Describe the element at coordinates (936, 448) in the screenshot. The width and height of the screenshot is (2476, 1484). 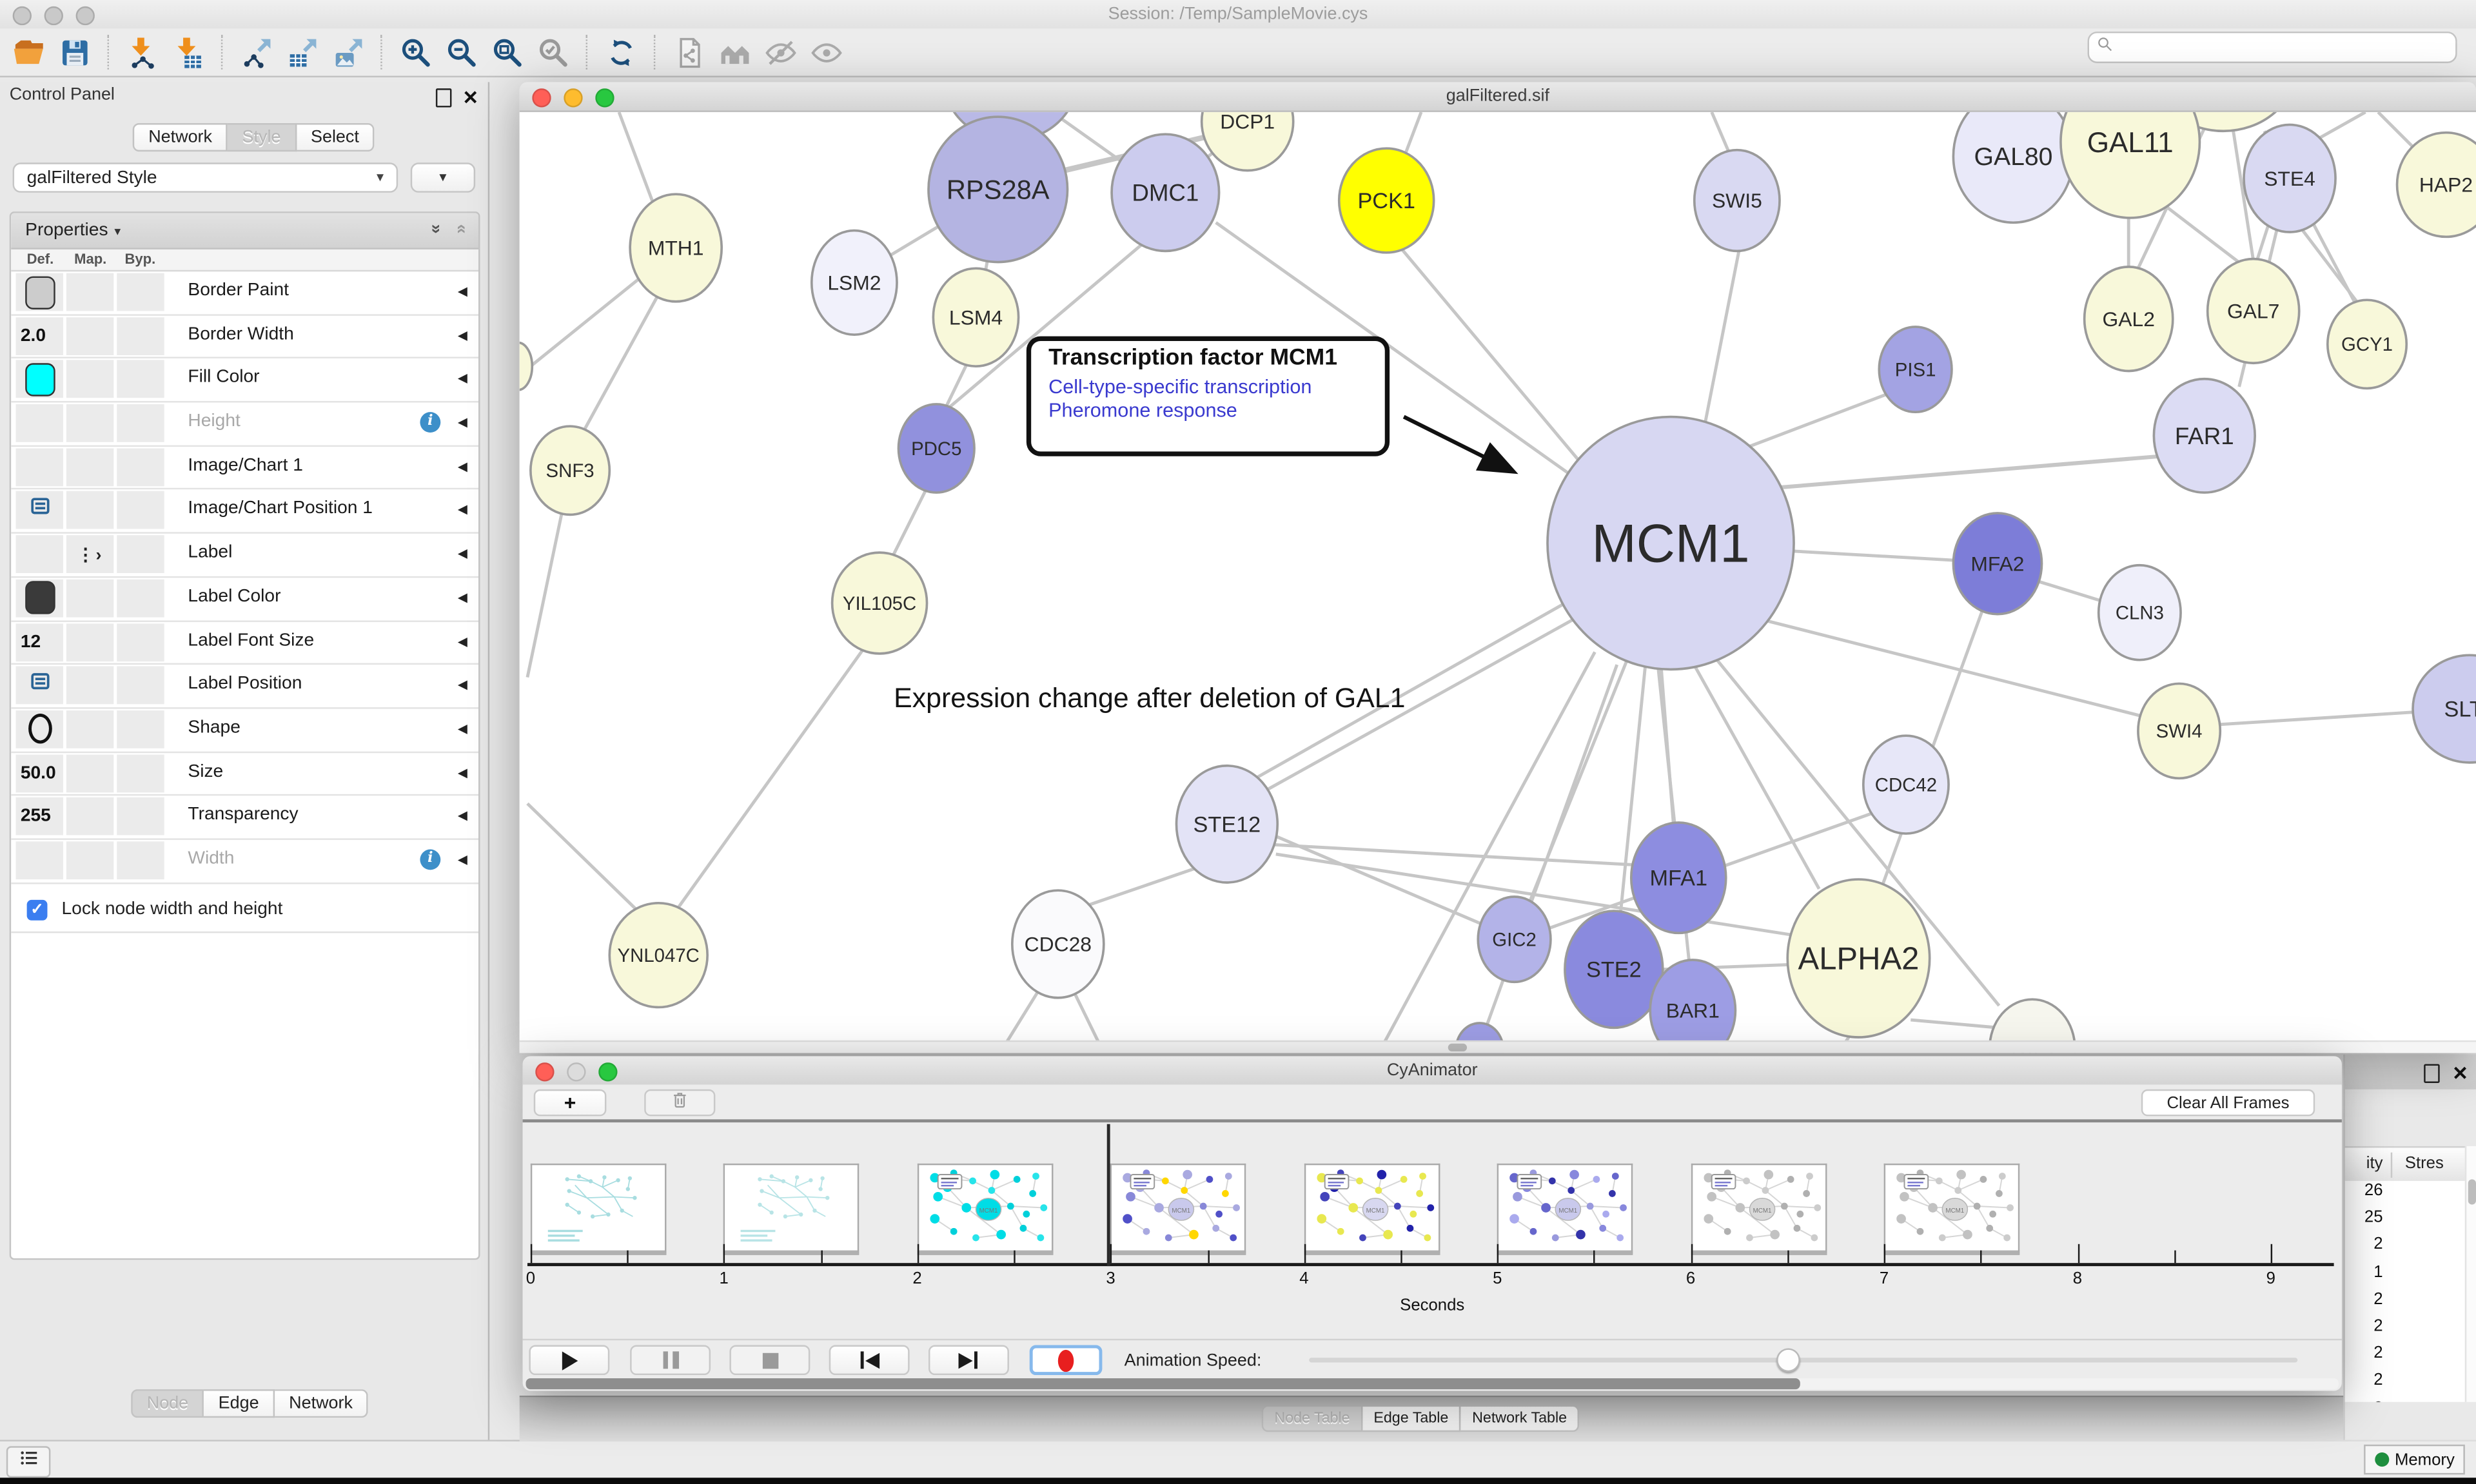
I see `network-node-PDC5: PDC5` at that location.